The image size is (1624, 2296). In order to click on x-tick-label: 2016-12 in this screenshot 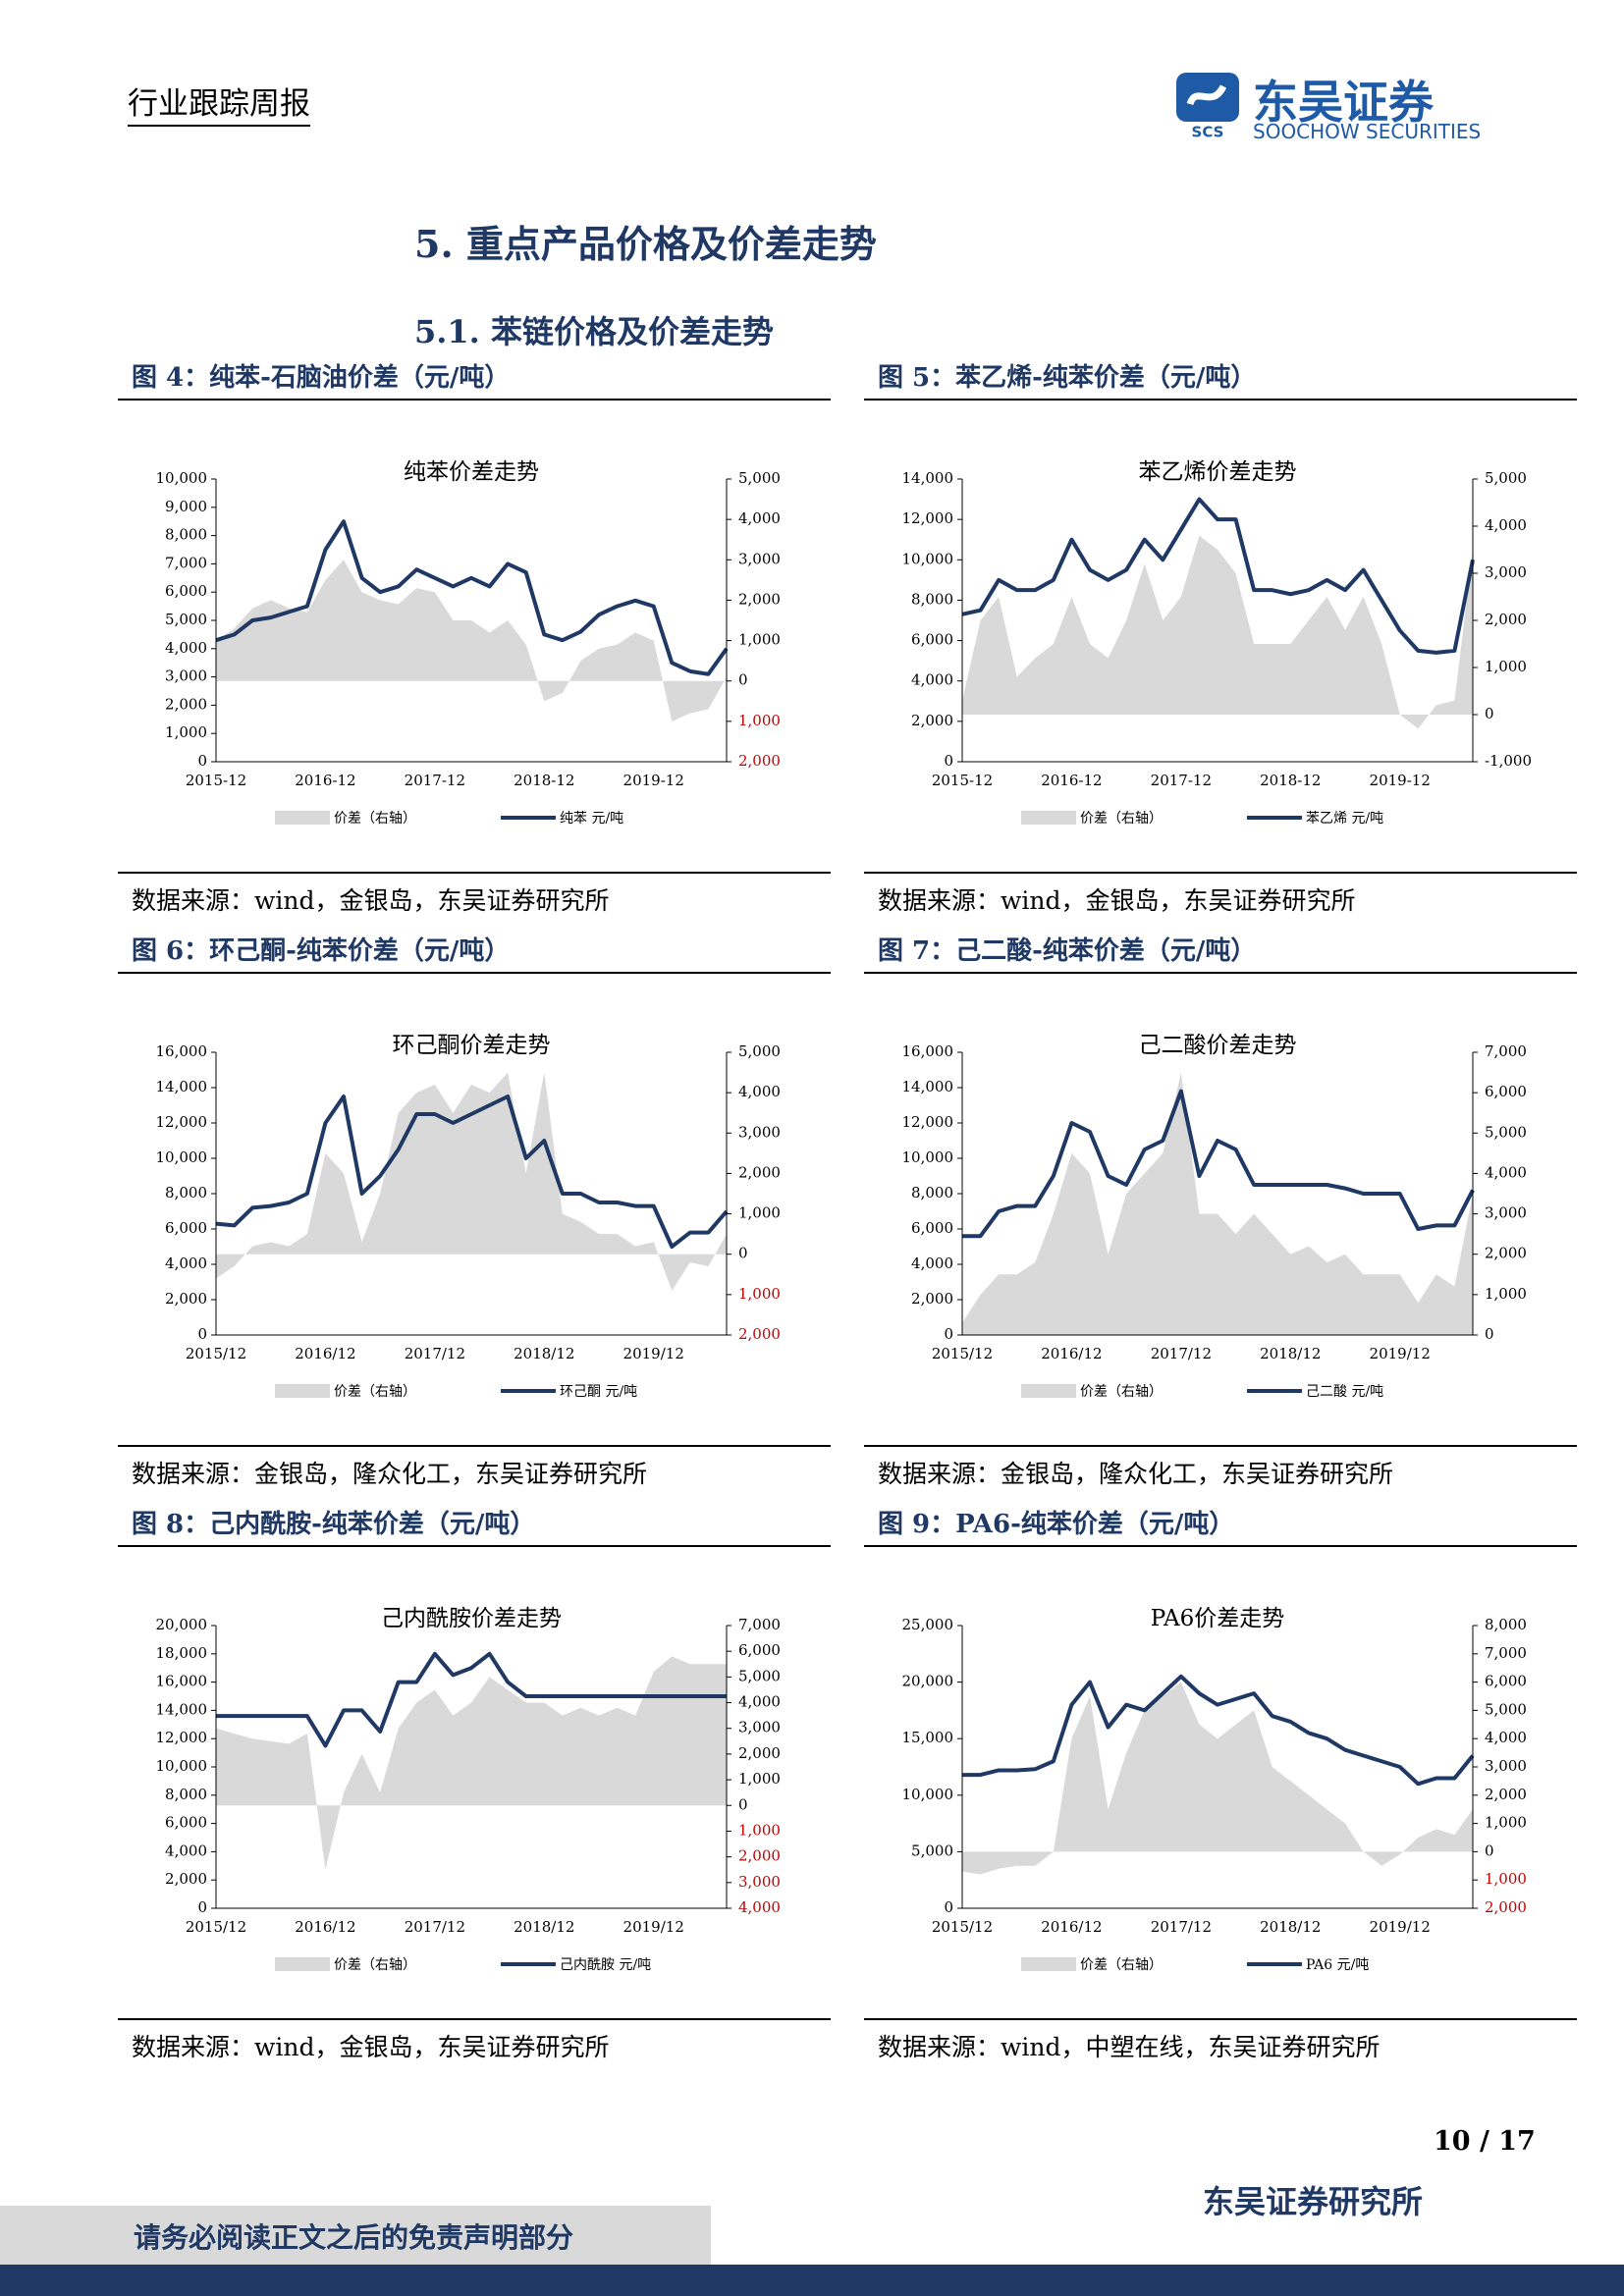, I will do `click(1071, 780)`.